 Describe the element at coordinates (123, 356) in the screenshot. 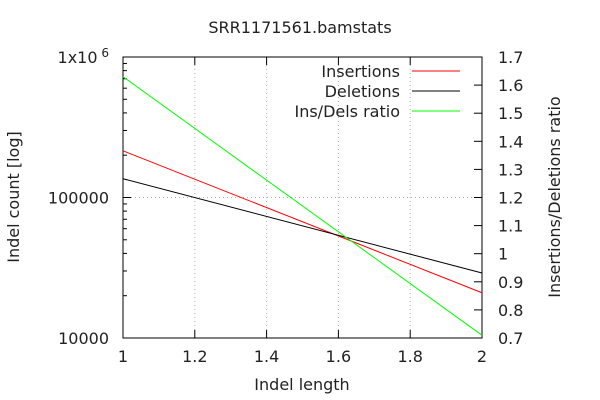

I see `x-tick-label: 1` at that location.